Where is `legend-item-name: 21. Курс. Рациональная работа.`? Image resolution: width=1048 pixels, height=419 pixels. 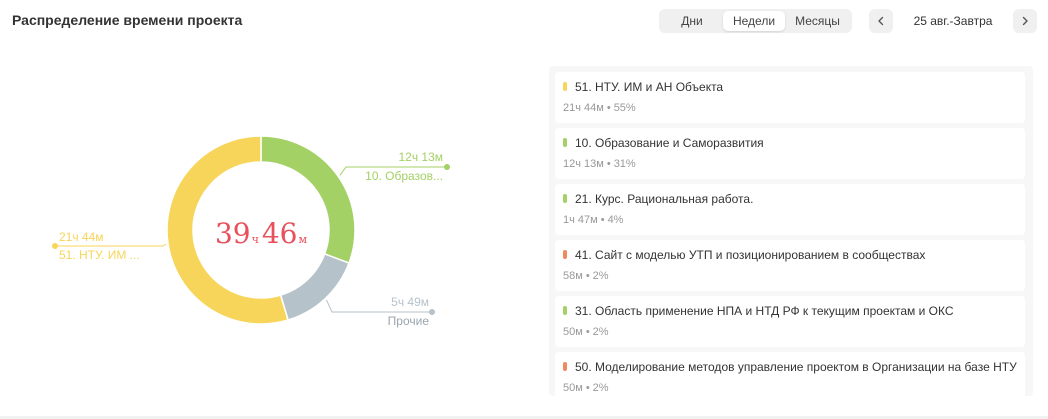 legend-item-name: 21. Курс. Рациональная работа. is located at coordinates (664, 199).